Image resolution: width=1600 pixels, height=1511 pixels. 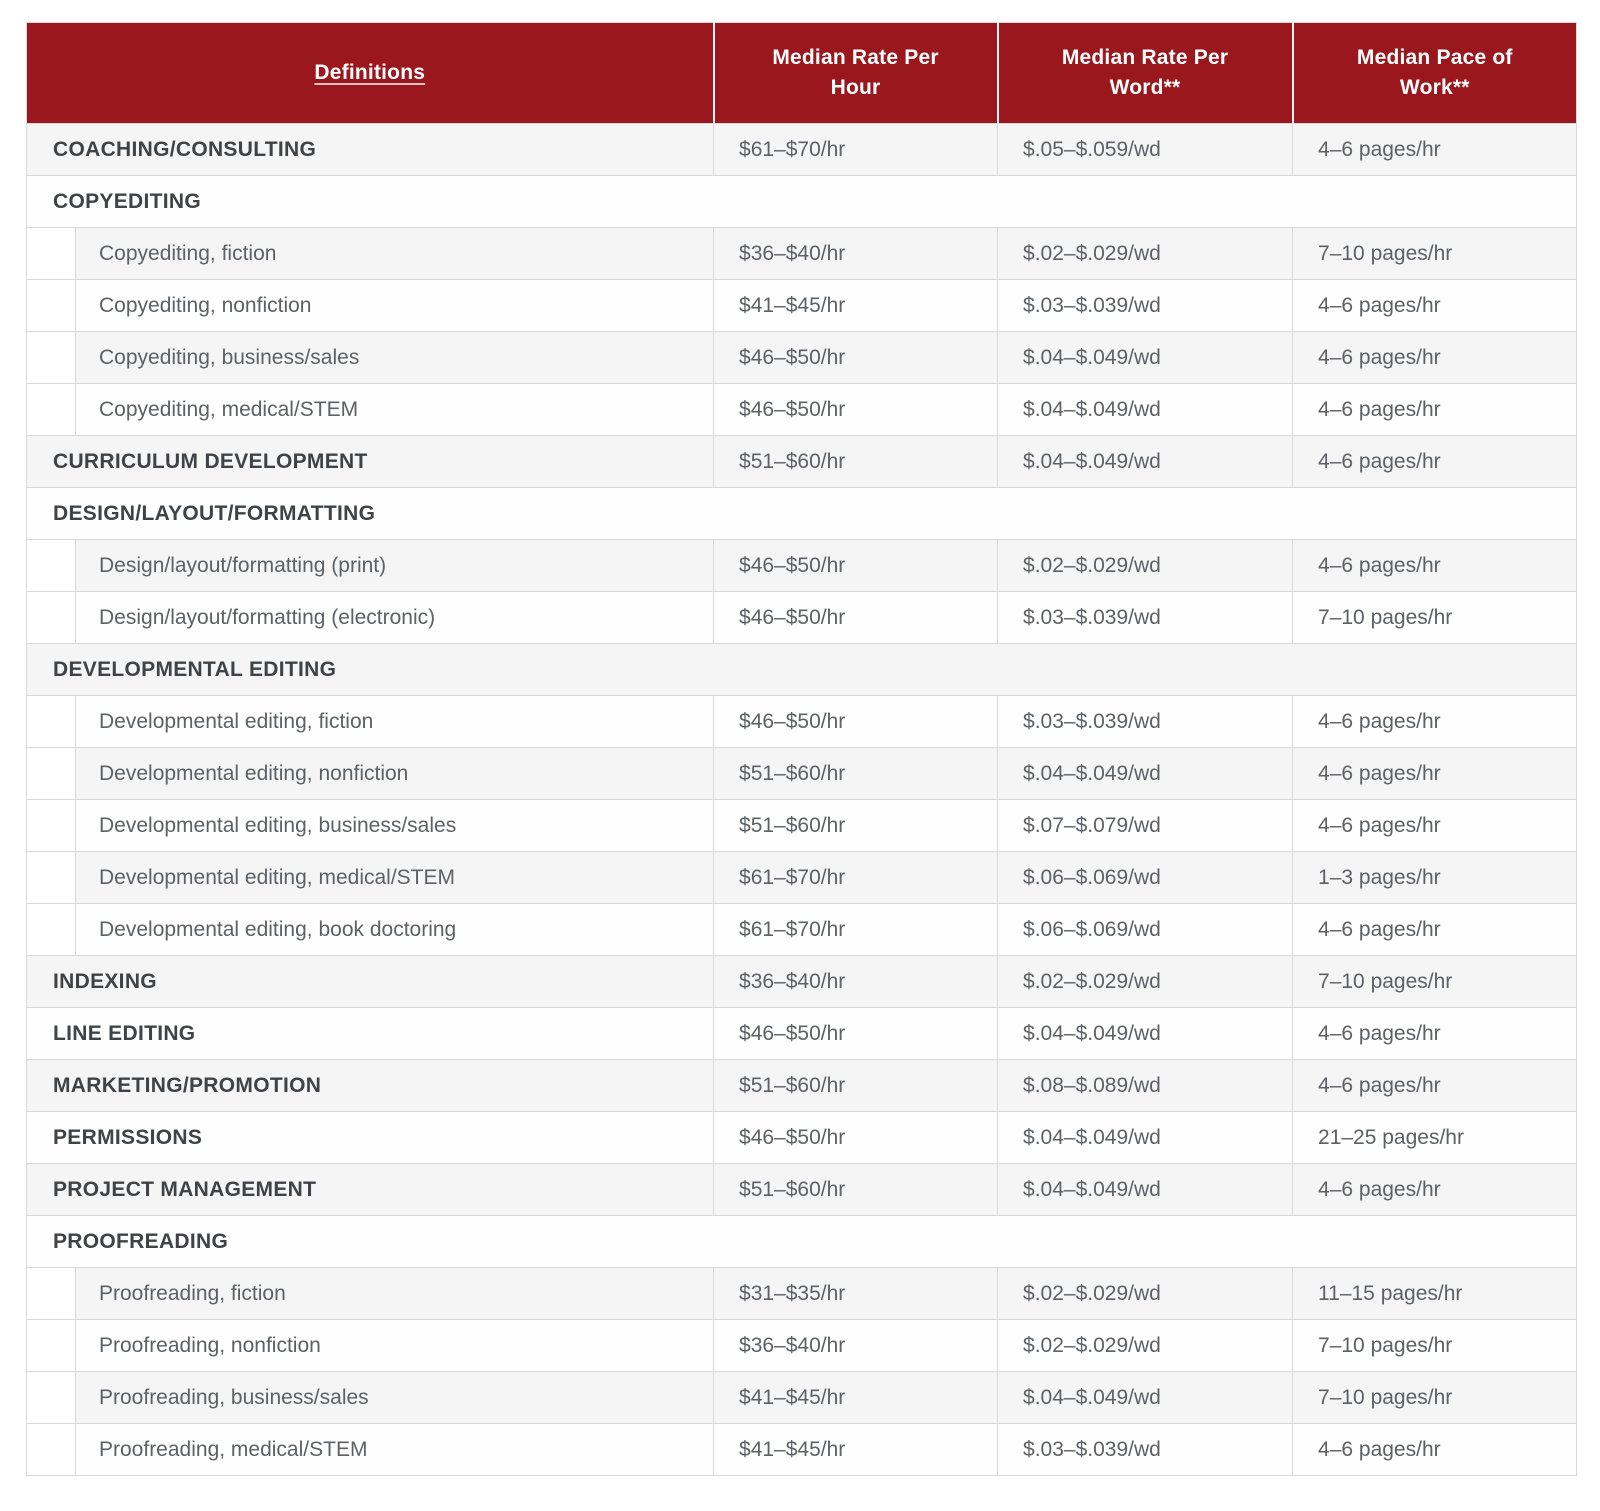 What do you see at coordinates (370, 461) in the screenshot?
I see `category-label: CURRICULUM DEVELOPMENT` at bounding box center [370, 461].